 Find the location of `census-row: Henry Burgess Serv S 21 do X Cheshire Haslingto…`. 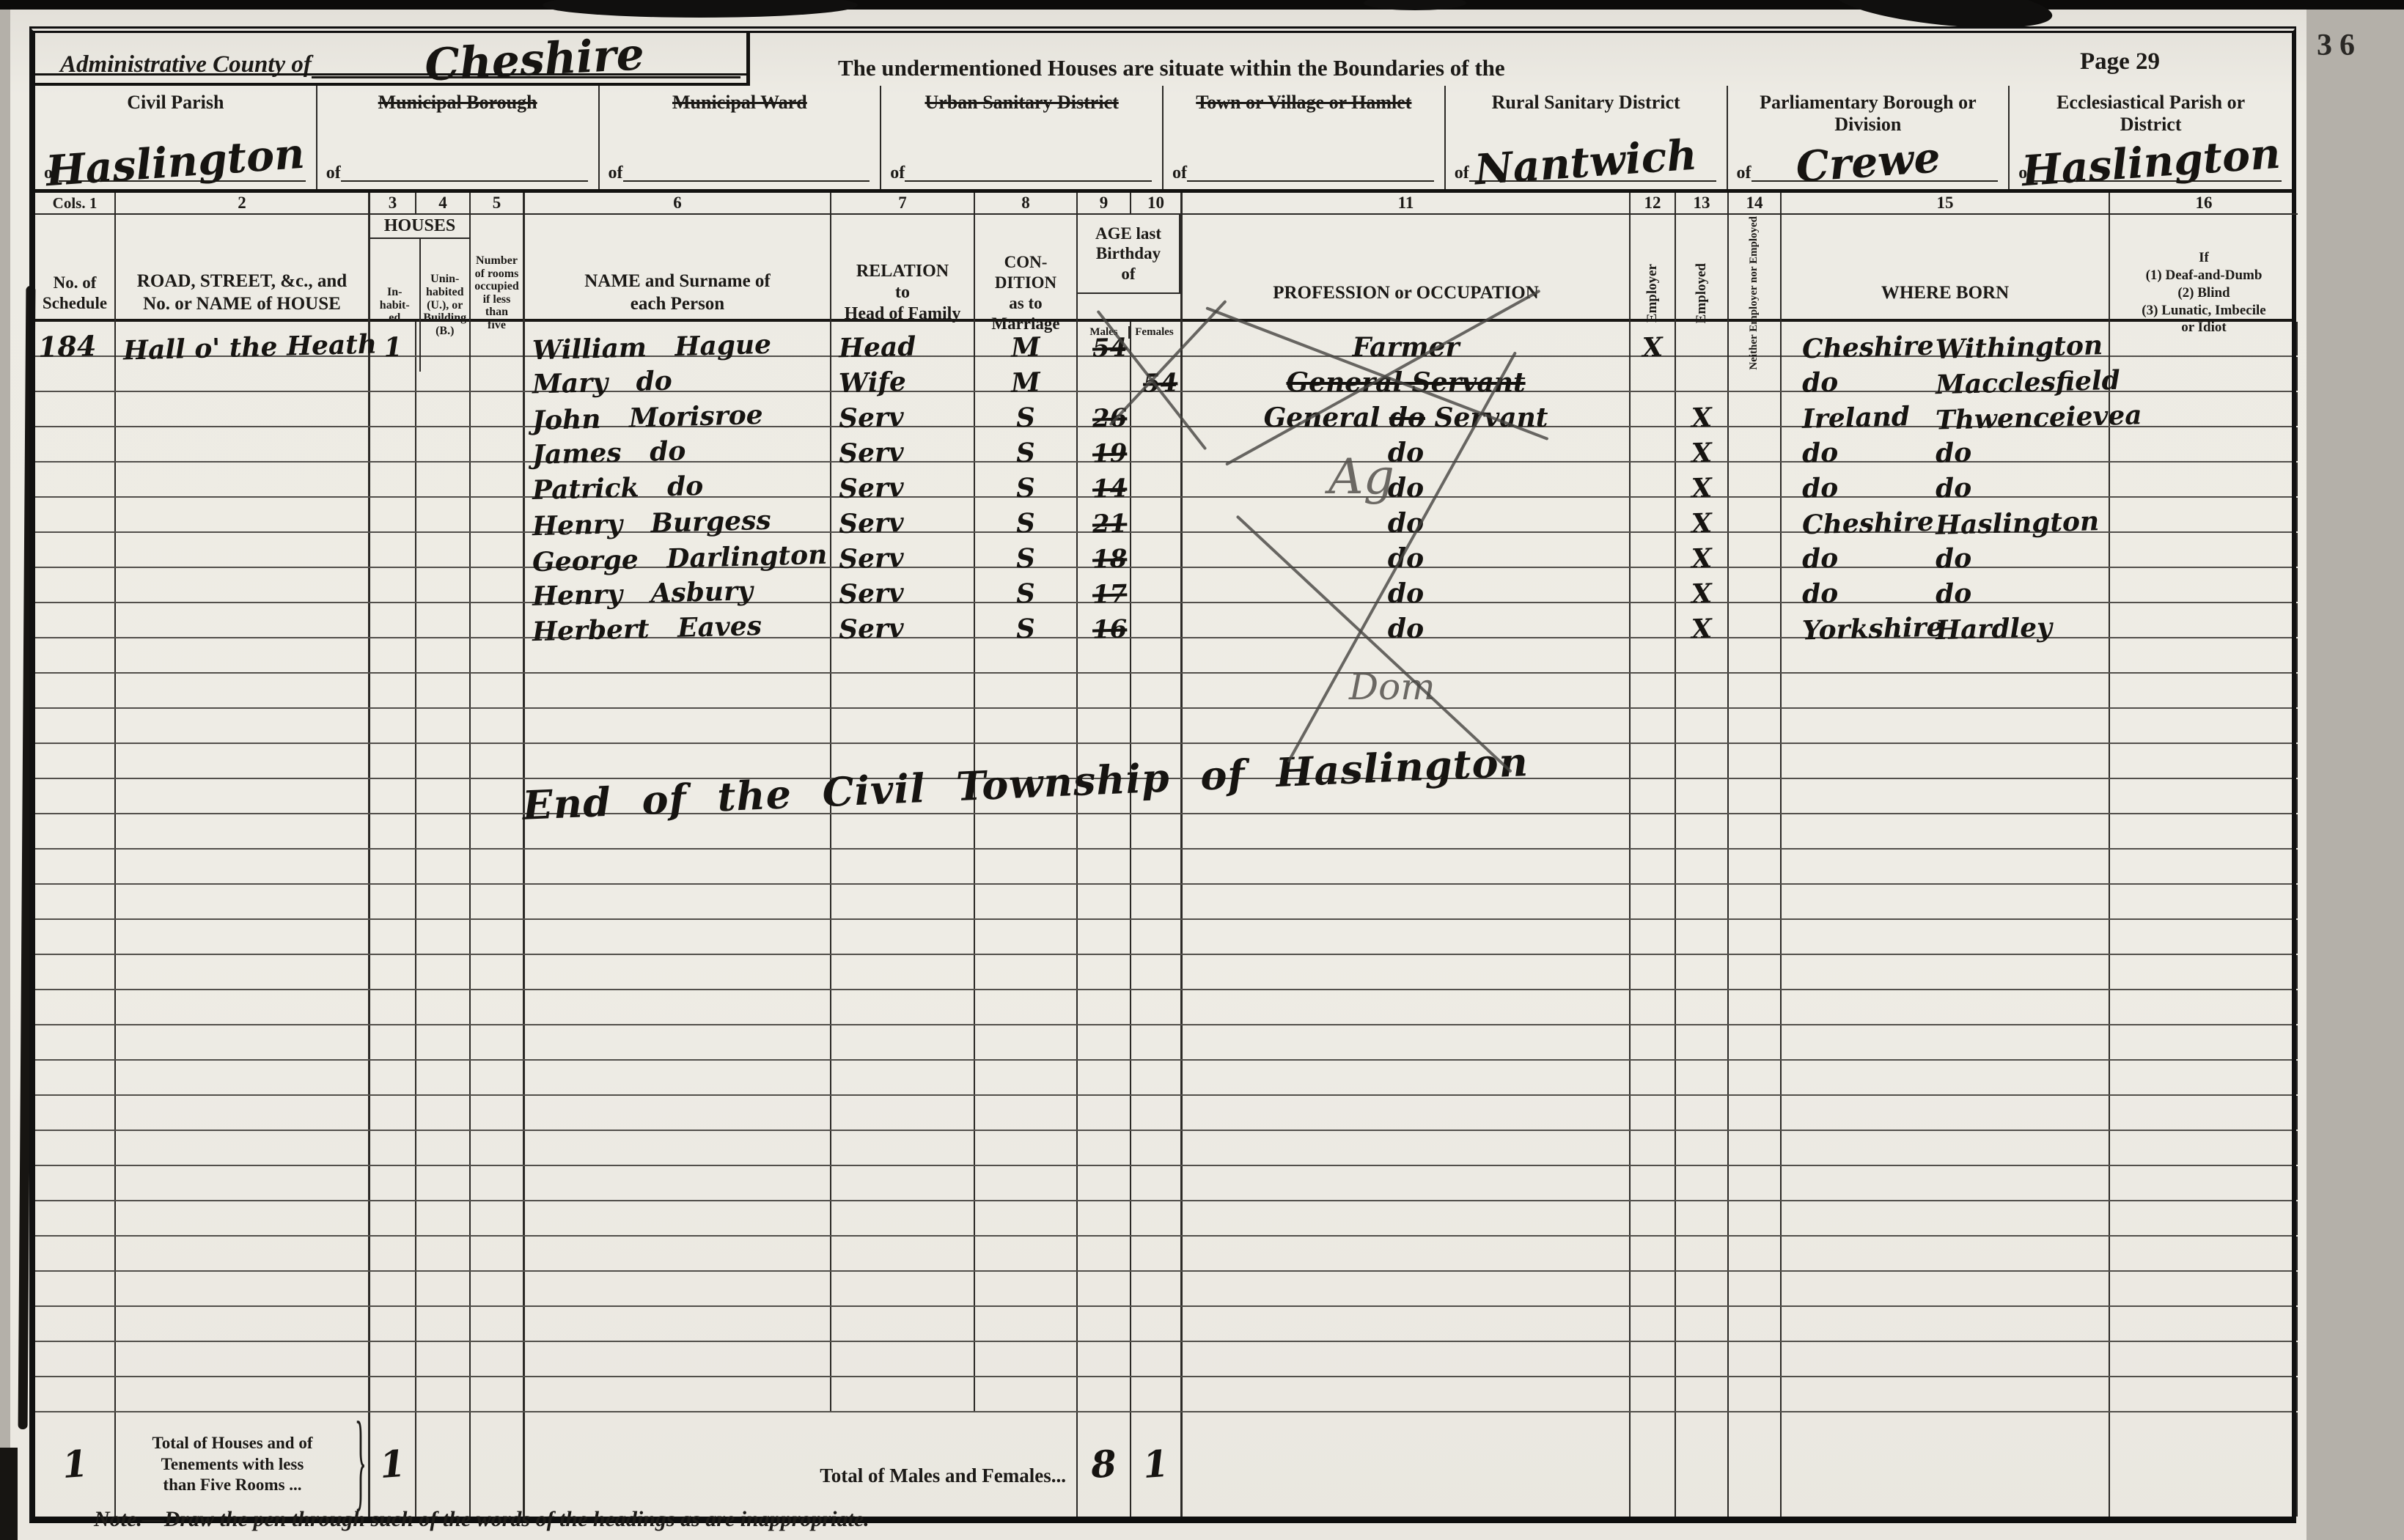

census-row: Henry Burgess Serv S 21 do X Cheshire Haslingto… is located at coordinates (1166, 520).